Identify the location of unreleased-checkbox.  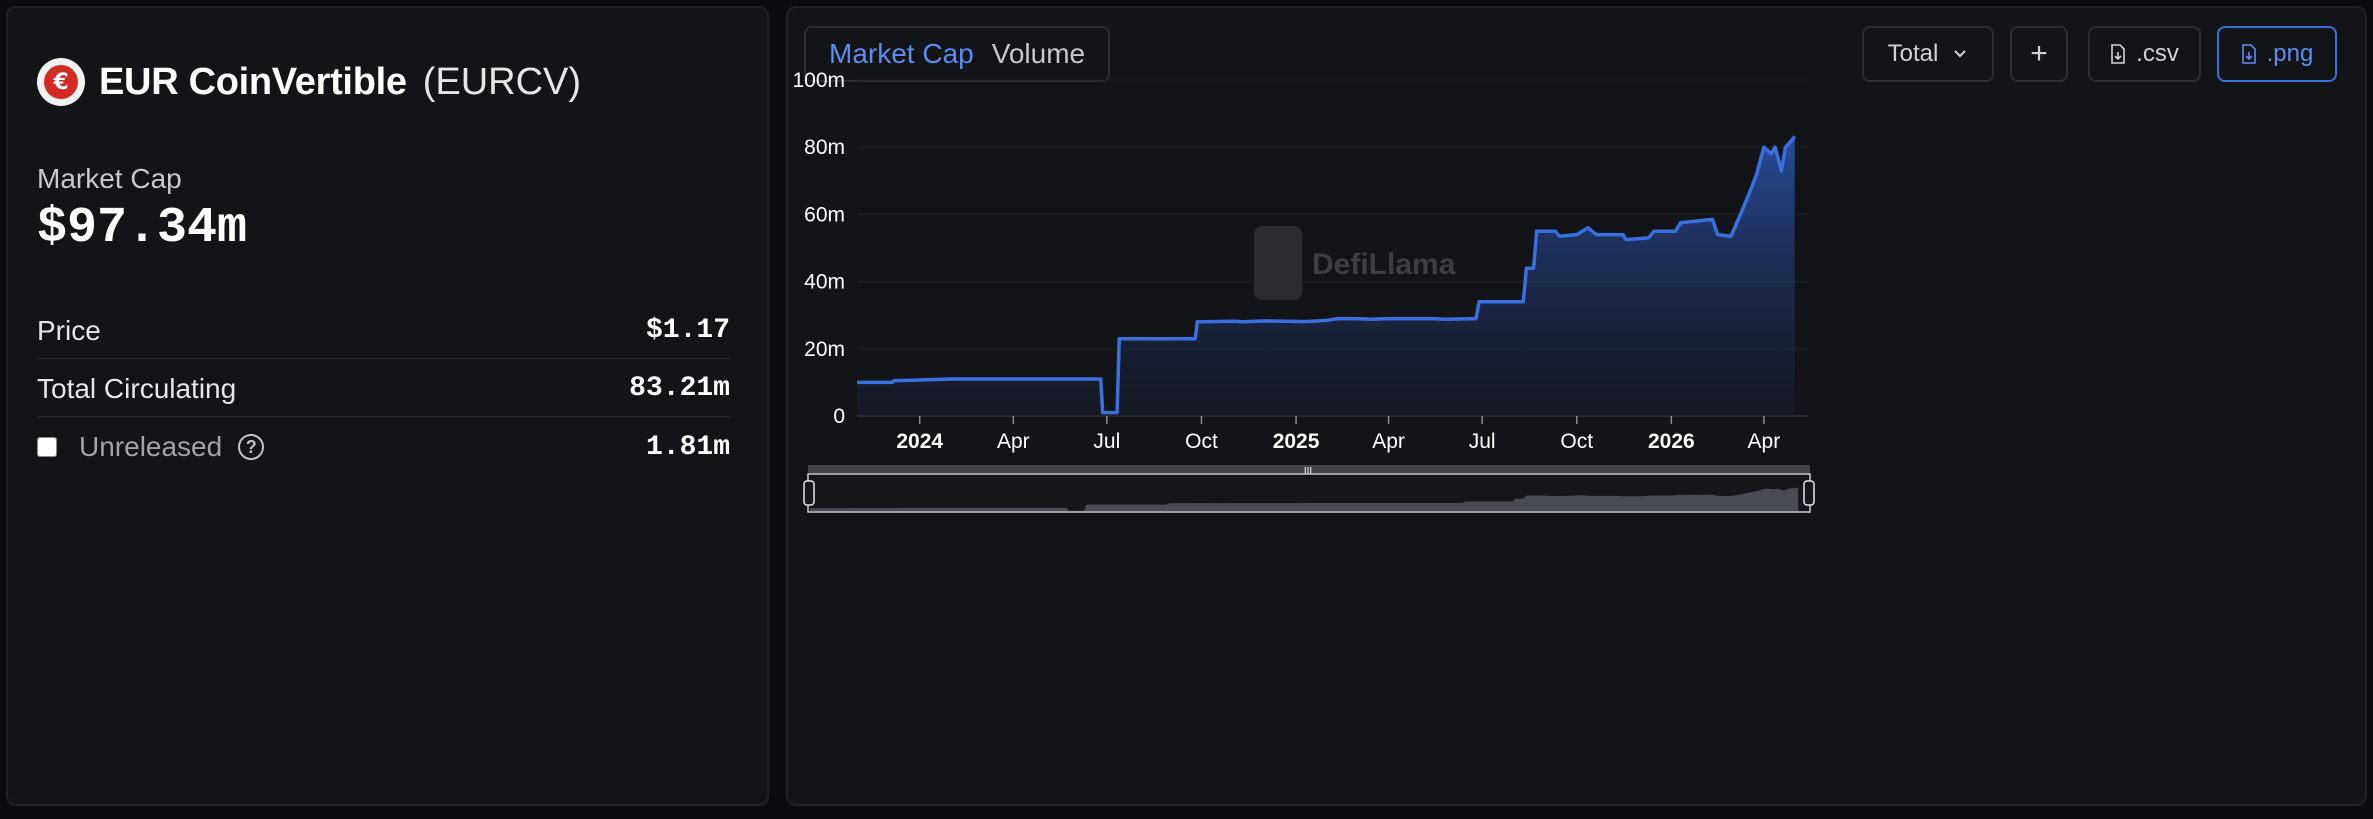
(47, 447).